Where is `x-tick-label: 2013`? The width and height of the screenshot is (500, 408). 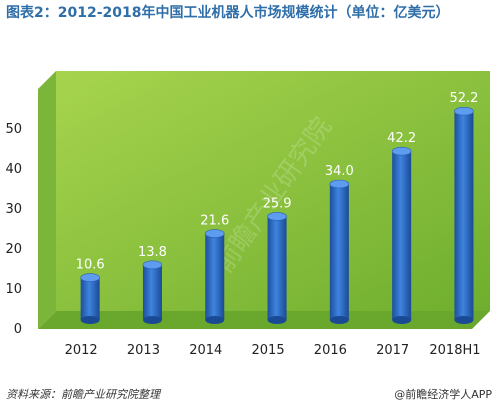
x-tick-label: 2013 is located at coordinates (143, 350).